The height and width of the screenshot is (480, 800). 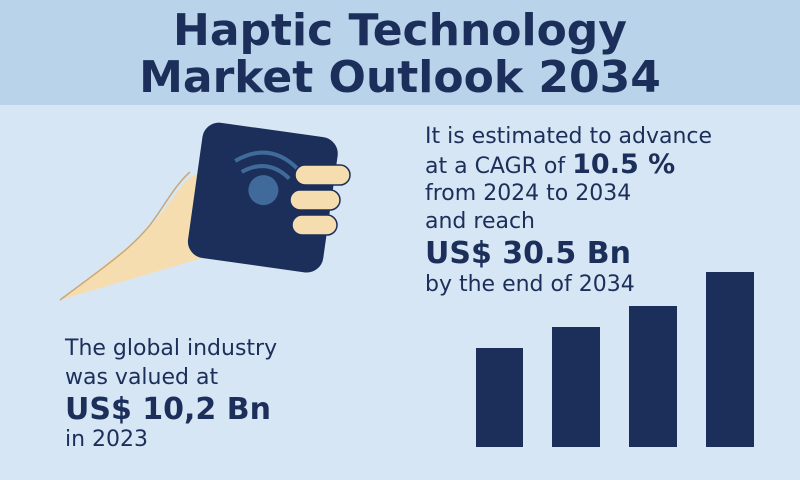 What do you see at coordinates (400, 30) in the screenshot?
I see `title-line: Haptic Technology` at bounding box center [400, 30].